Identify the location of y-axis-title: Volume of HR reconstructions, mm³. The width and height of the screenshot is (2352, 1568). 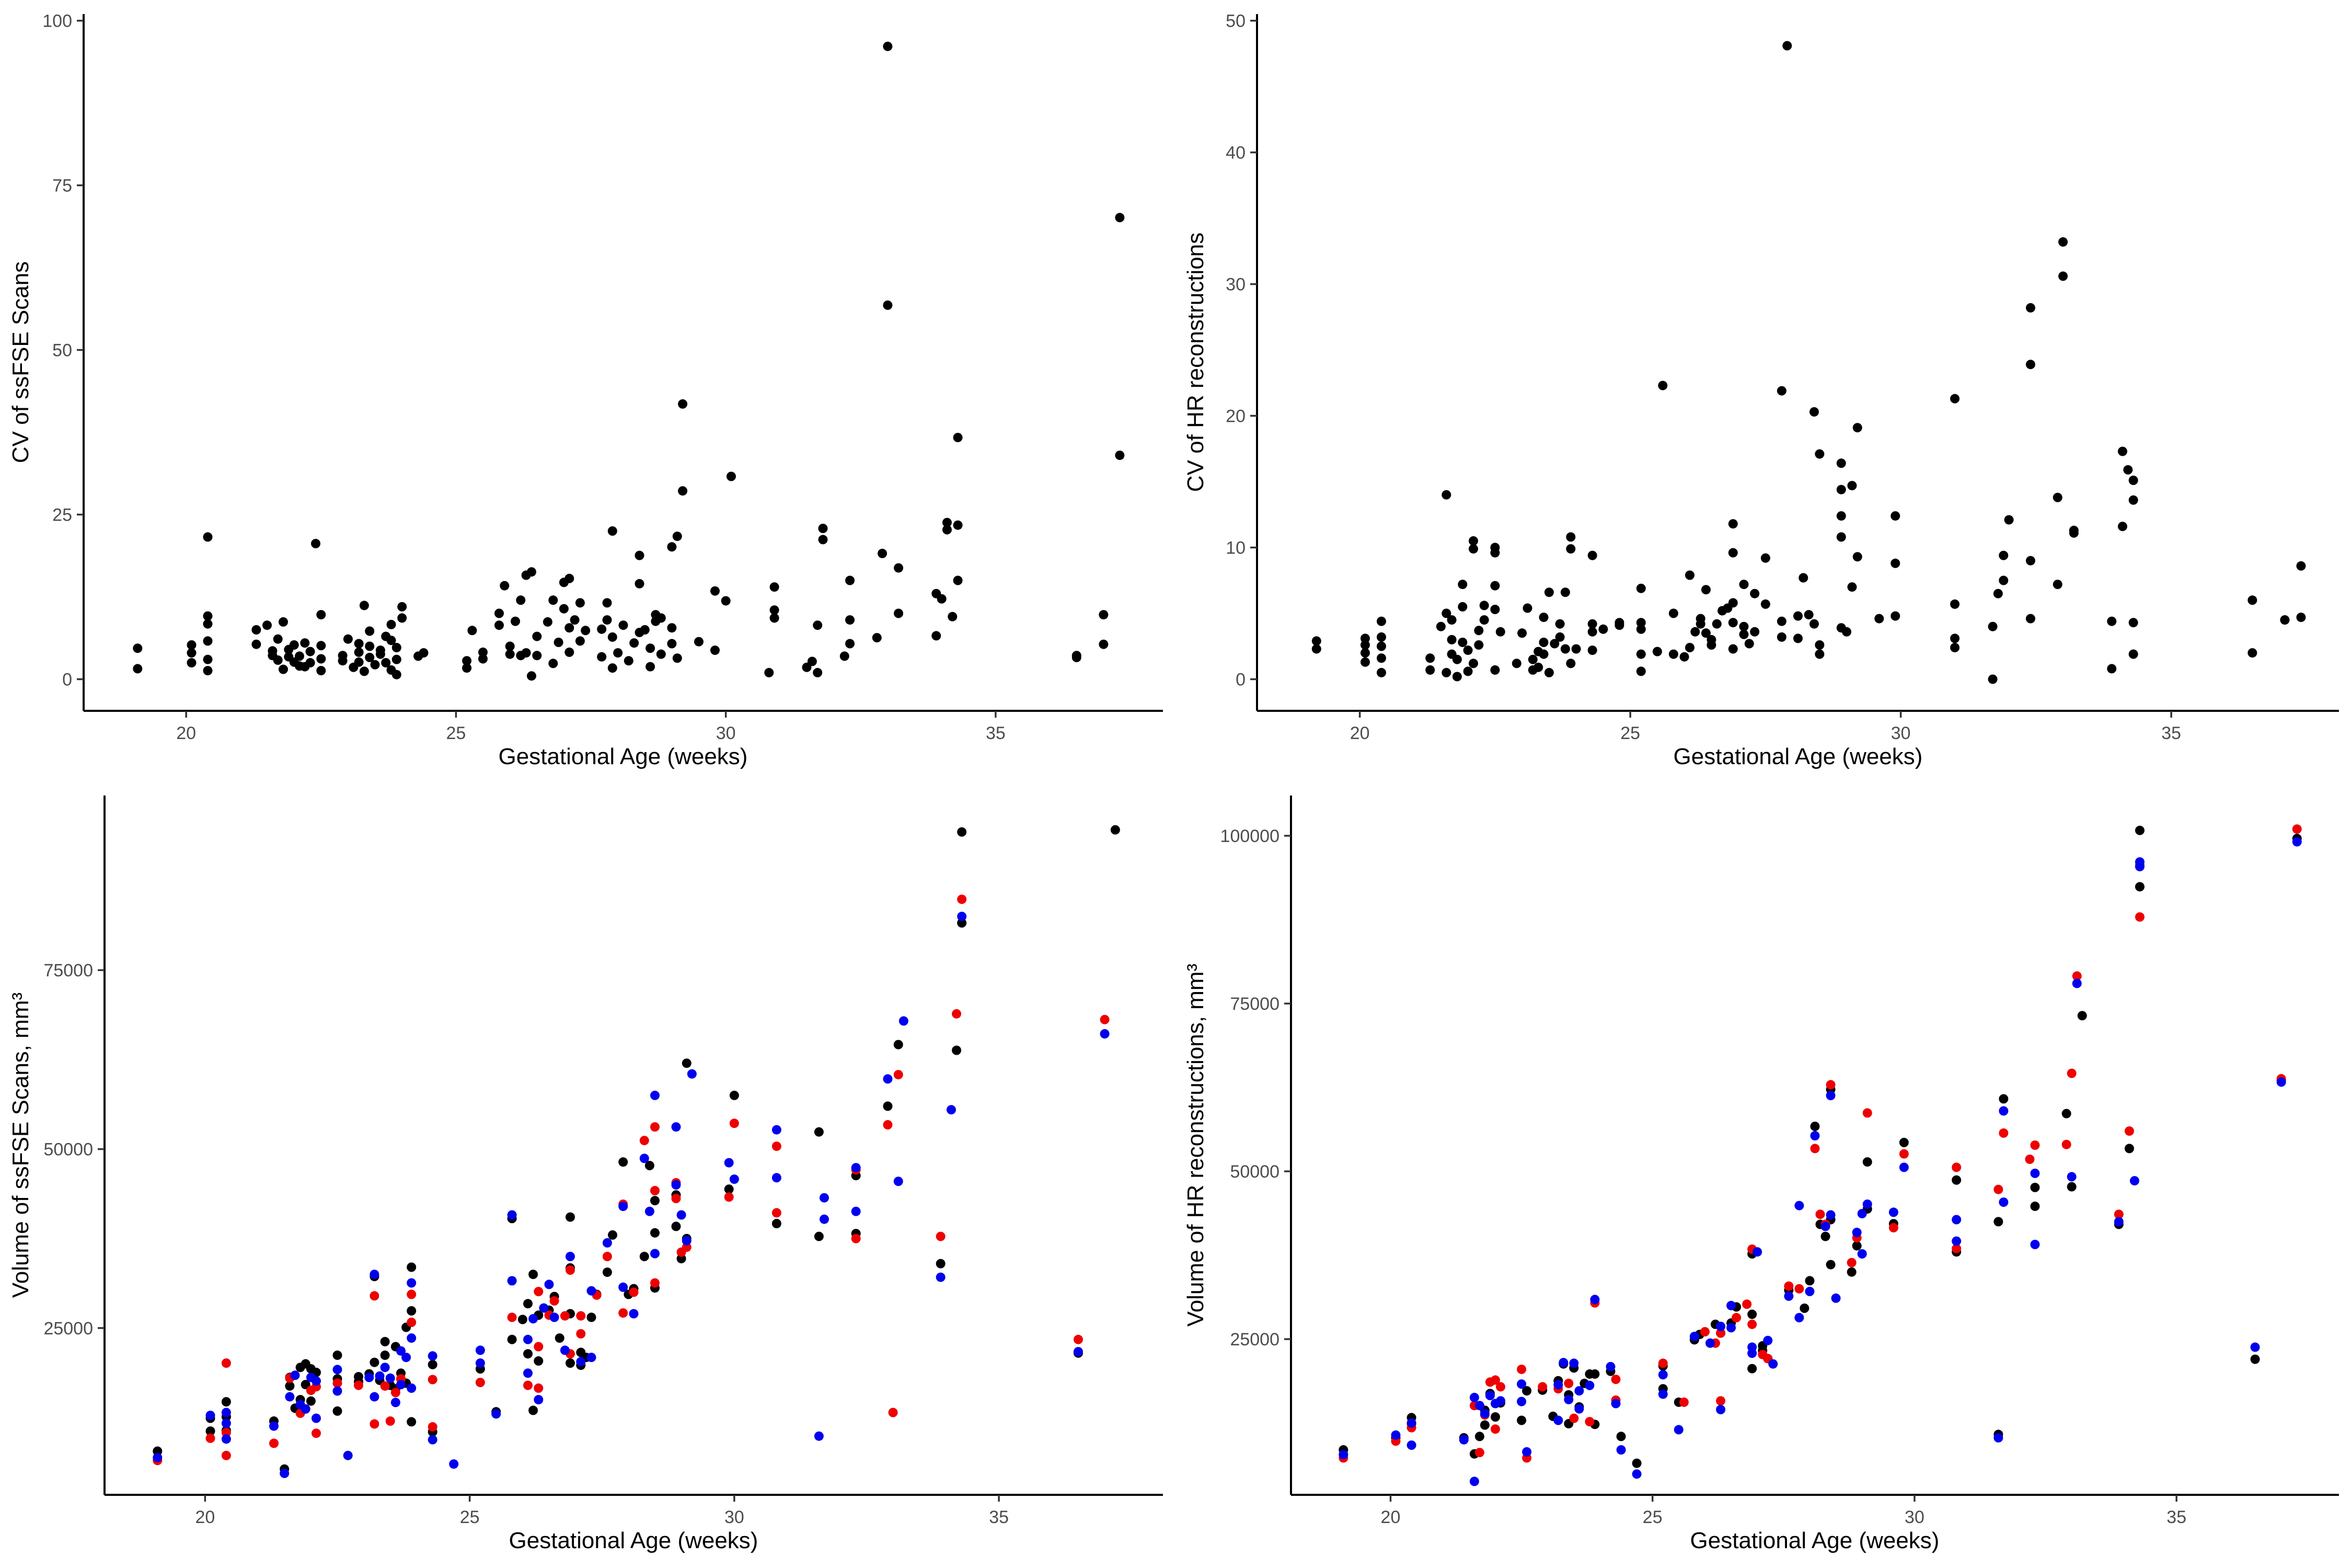
(1195, 1145).